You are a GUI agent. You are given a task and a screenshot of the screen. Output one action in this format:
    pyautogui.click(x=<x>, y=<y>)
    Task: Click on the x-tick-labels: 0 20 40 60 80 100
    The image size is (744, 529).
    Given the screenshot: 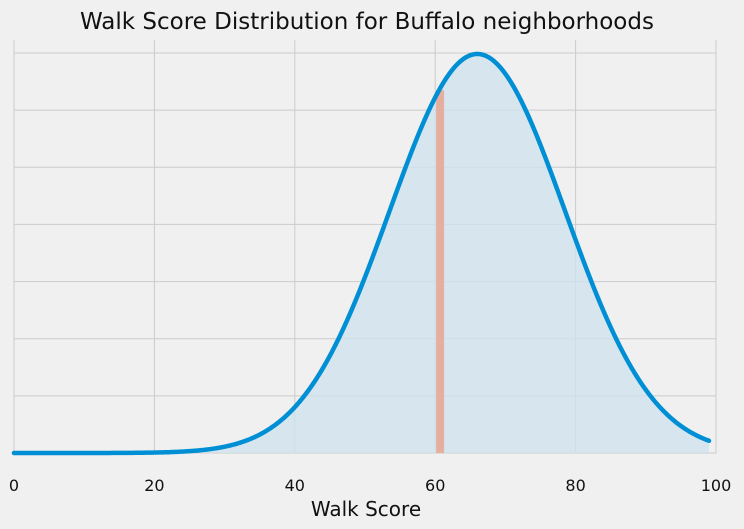 What is the action you would take?
    pyautogui.click(x=370, y=485)
    